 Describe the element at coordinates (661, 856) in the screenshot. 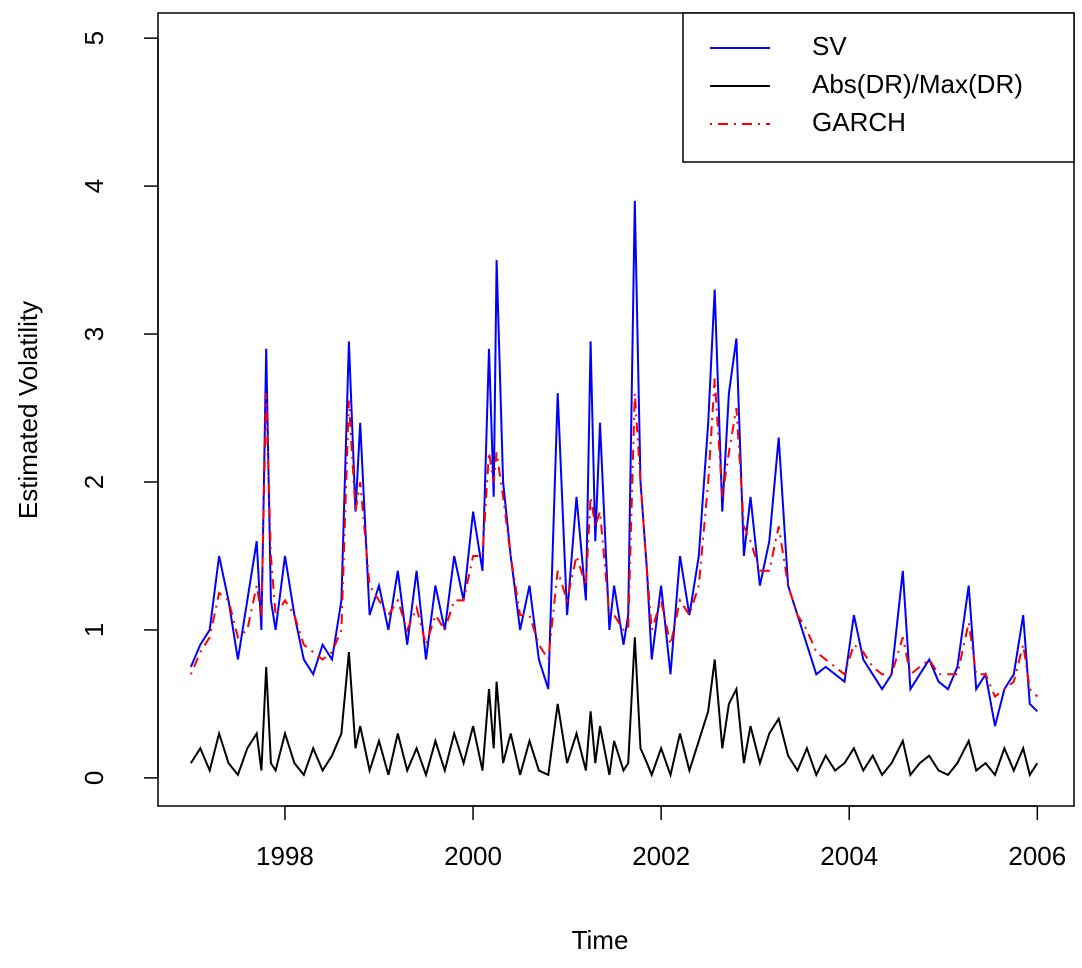

I see `x-tick-label: 2002` at that location.